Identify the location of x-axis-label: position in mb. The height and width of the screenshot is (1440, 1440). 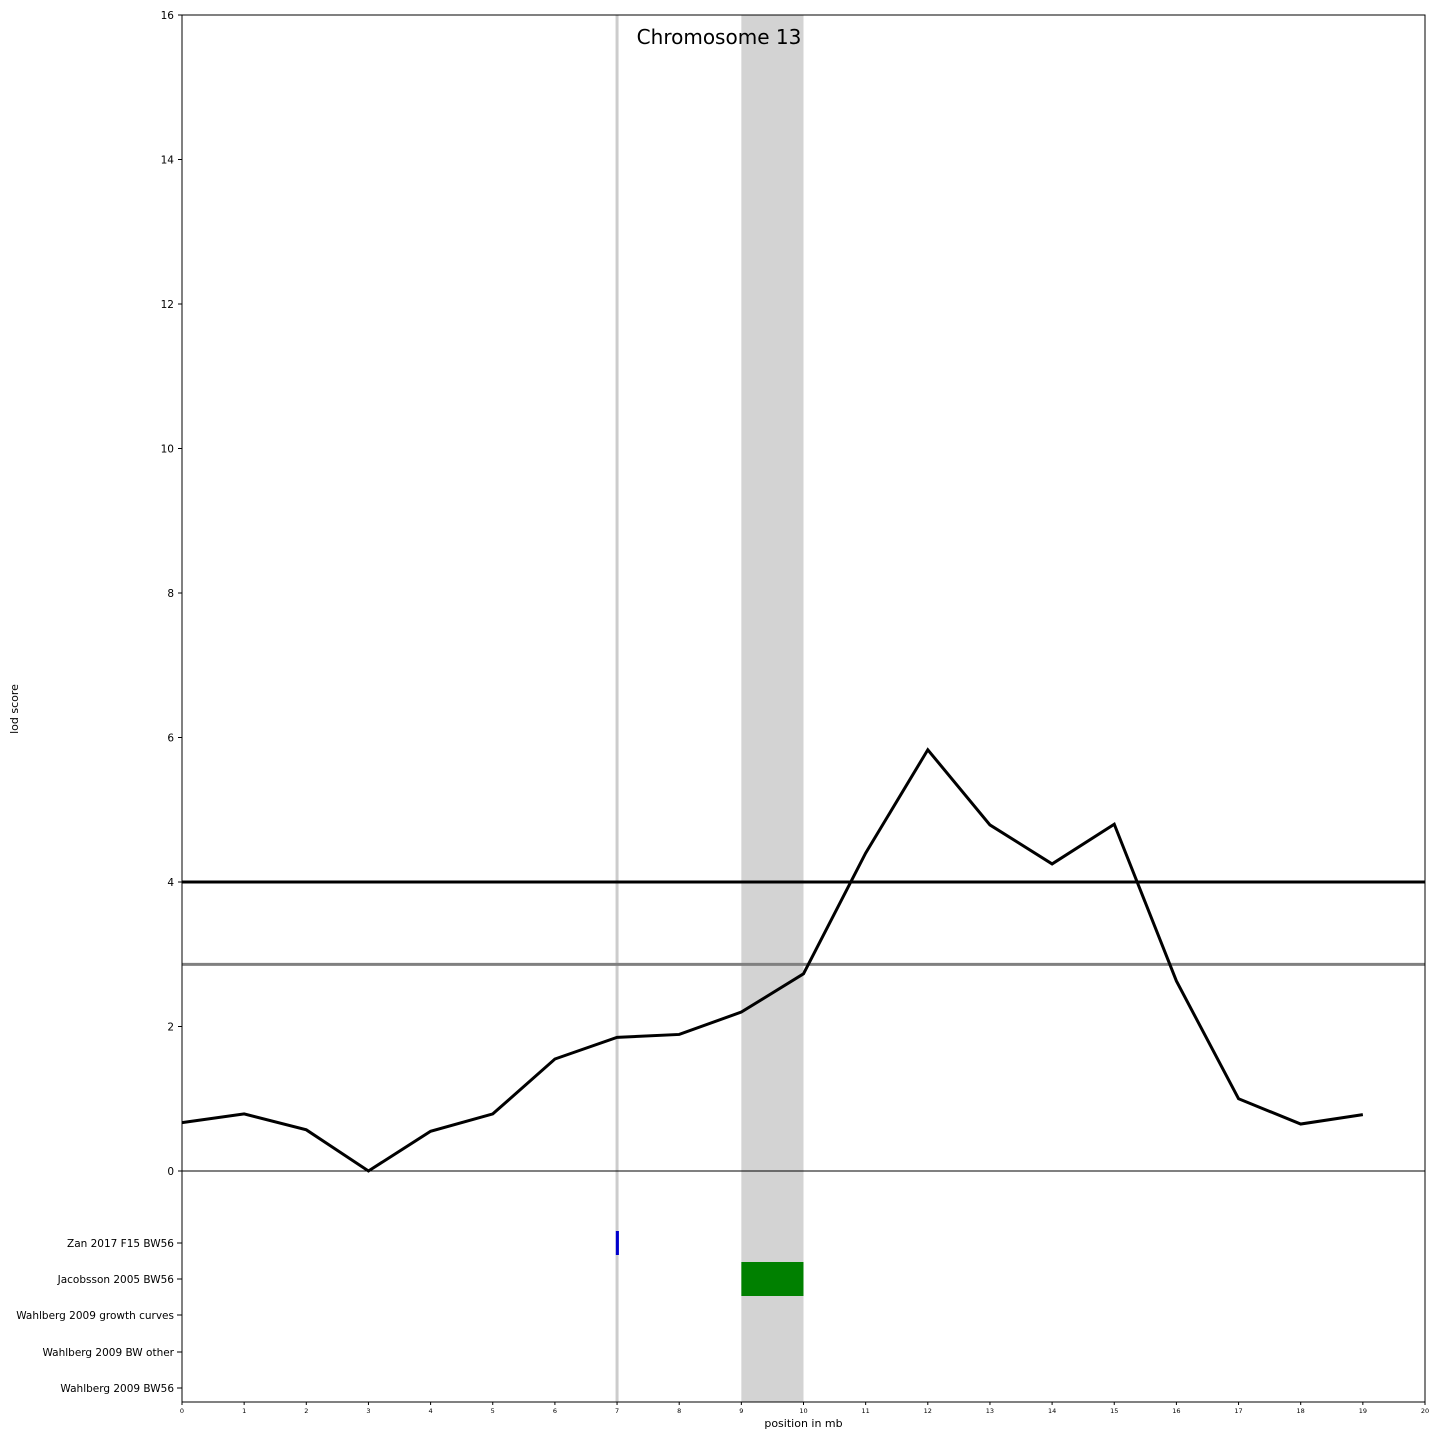
(803, 1423).